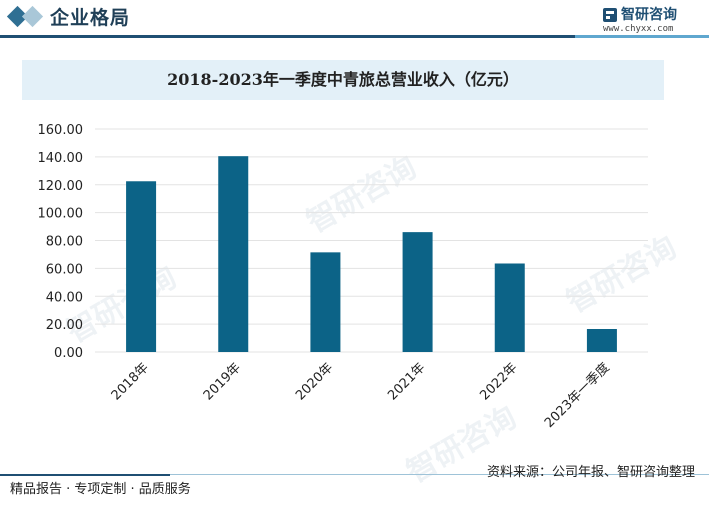 The height and width of the screenshot is (512, 709). Describe the element at coordinates (638, 29) in the screenshot. I see `brand-url: www.chyxx.com` at that location.